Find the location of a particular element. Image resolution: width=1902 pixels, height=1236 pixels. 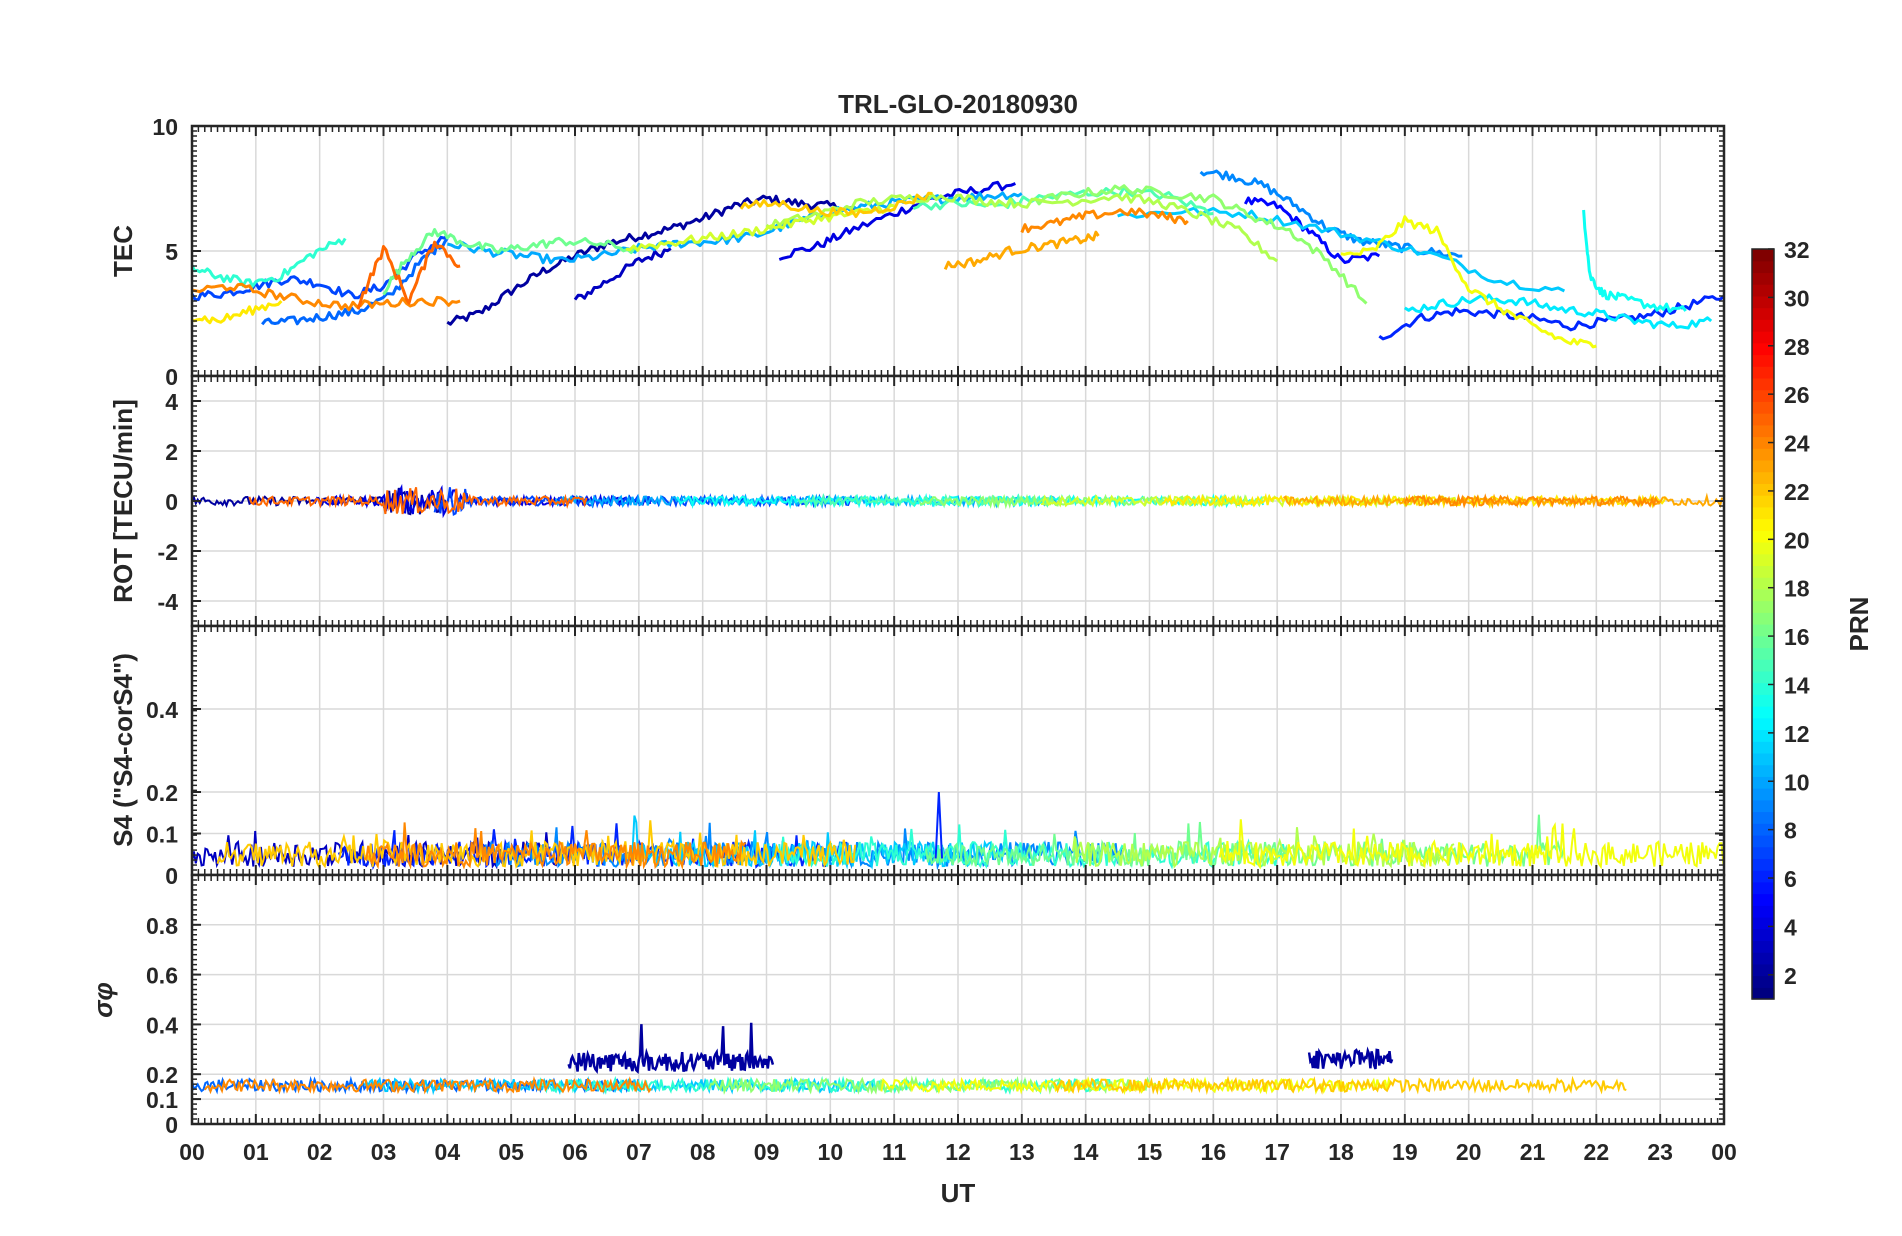

colorbar-tick-label: 8 is located at coordinates (1790, 831).